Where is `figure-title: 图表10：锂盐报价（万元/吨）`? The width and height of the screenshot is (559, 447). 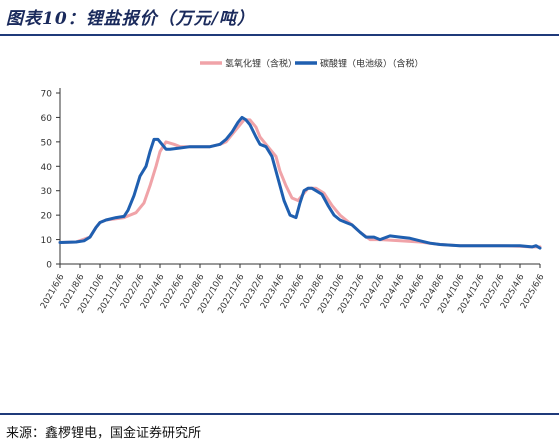 figure-title: 图表10：锂盐报价（万元/吨） is located at coordinates (130, 19).